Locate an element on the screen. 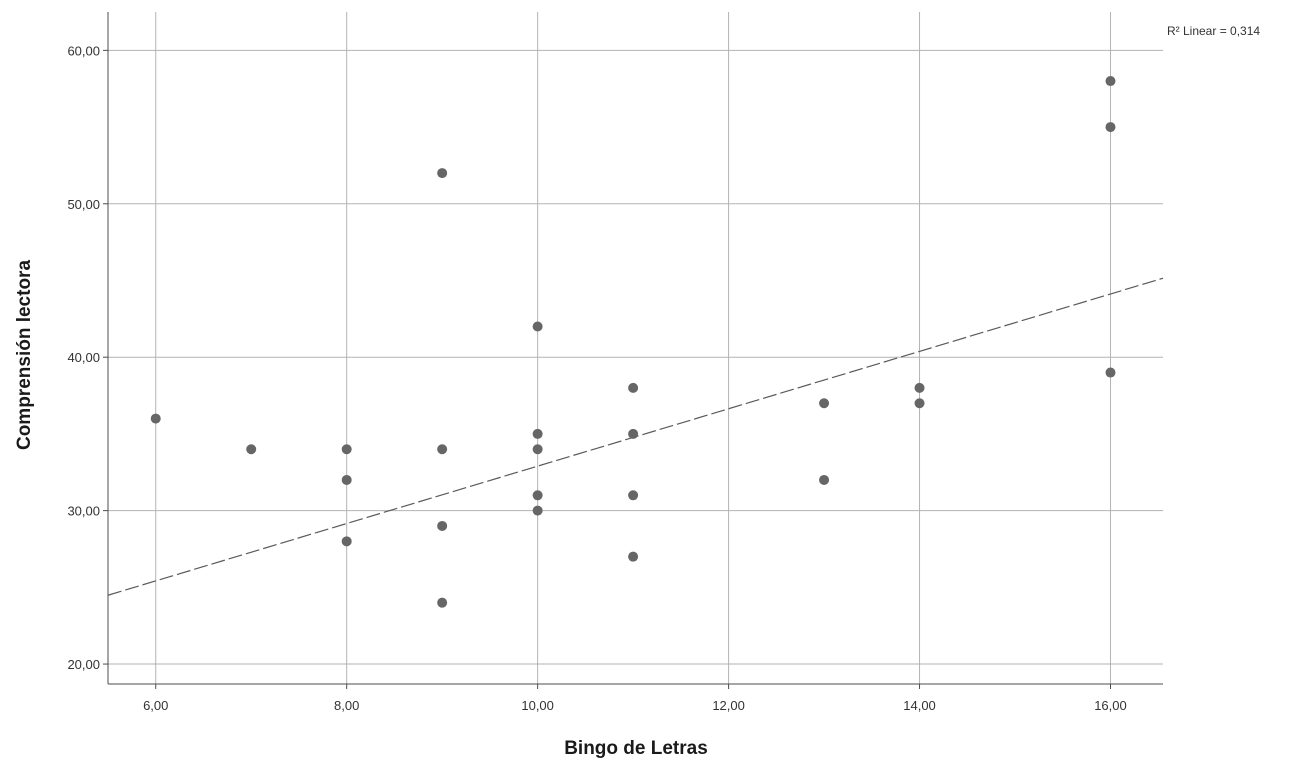 The height and width of the screenshot is (767, 1313). y-axis-title: Comprensión lectora is located at coordinates (24, 355).